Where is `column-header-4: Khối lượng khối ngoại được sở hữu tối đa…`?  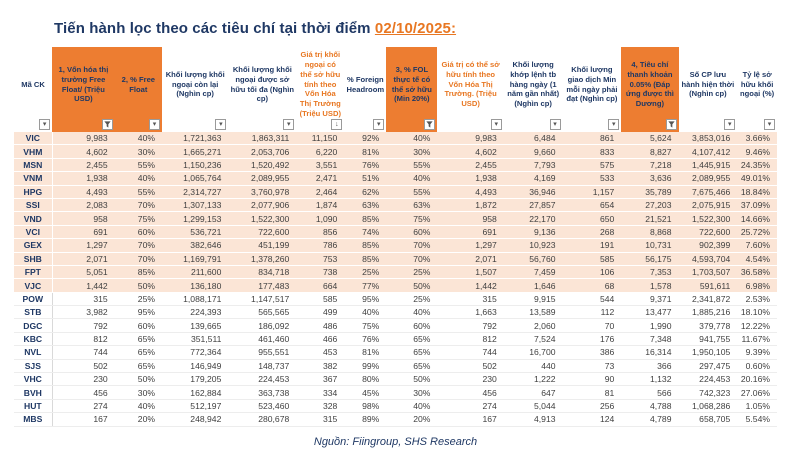 column-header-4: Khối lượng khối ngoại được sở hữu tối đa… is located at coordinates (262, 90).